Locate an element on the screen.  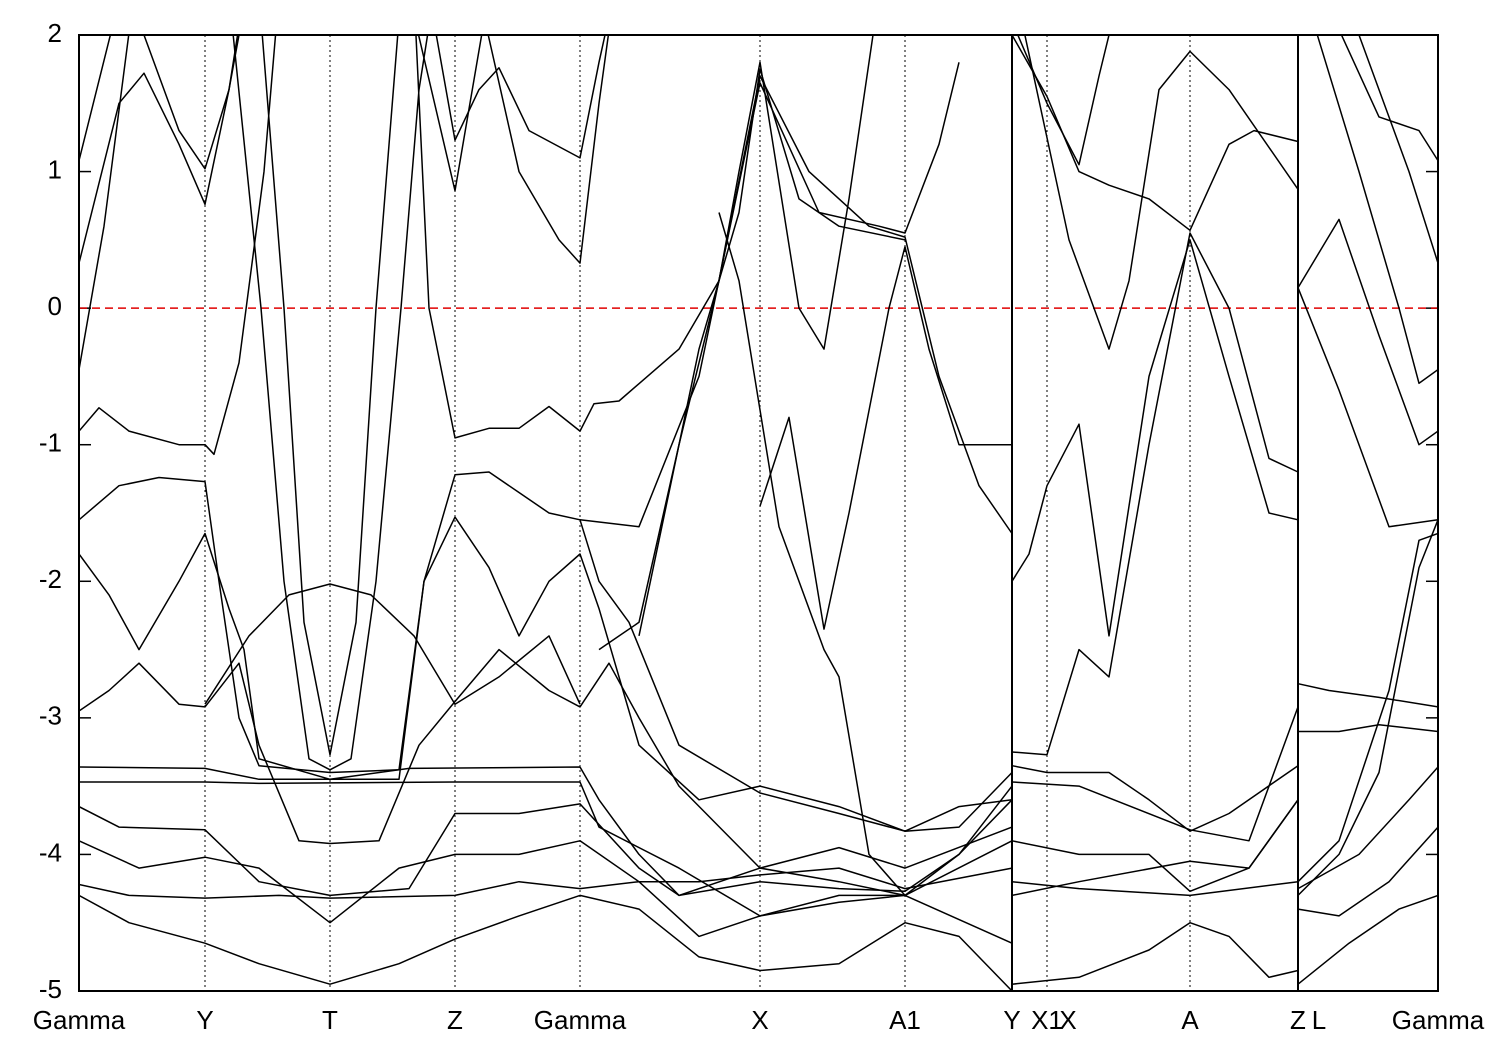
x-tick-label: X1 is located at coordinates (1047, 1020).